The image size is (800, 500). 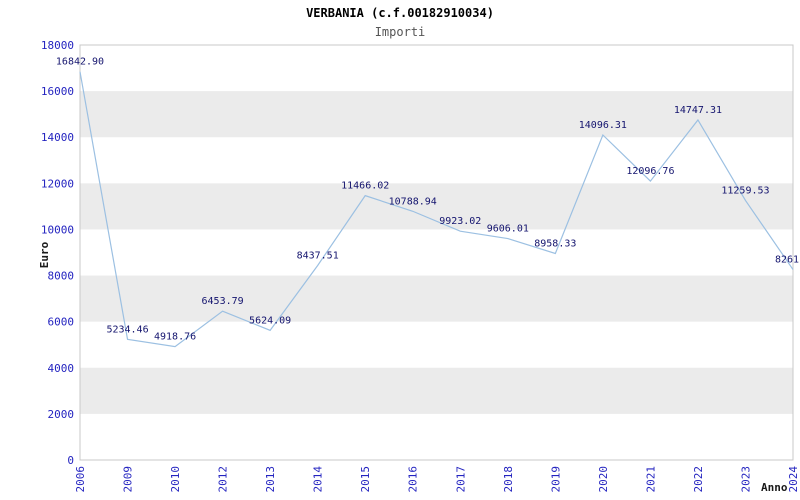 What do you see at coordinates (318, 255) in the screenshot?
I see `data-point-label: 8437.51` at bounding box center [318, 255].